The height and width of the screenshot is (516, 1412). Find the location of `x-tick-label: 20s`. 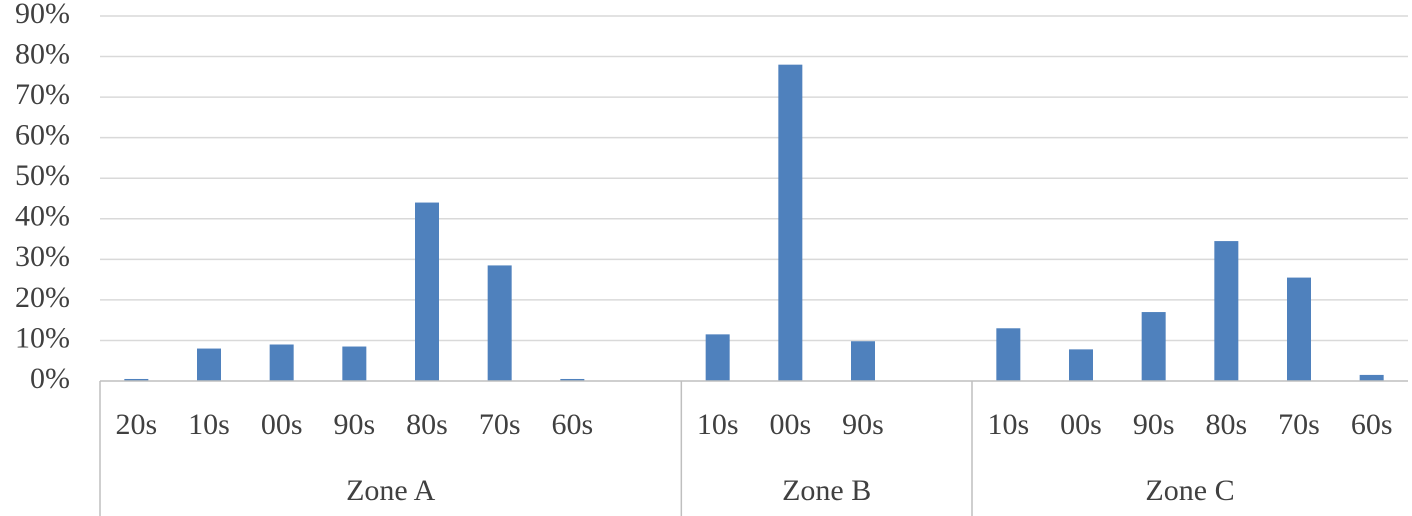

x-tick-label: 20s is located at coordinates (136, 424).